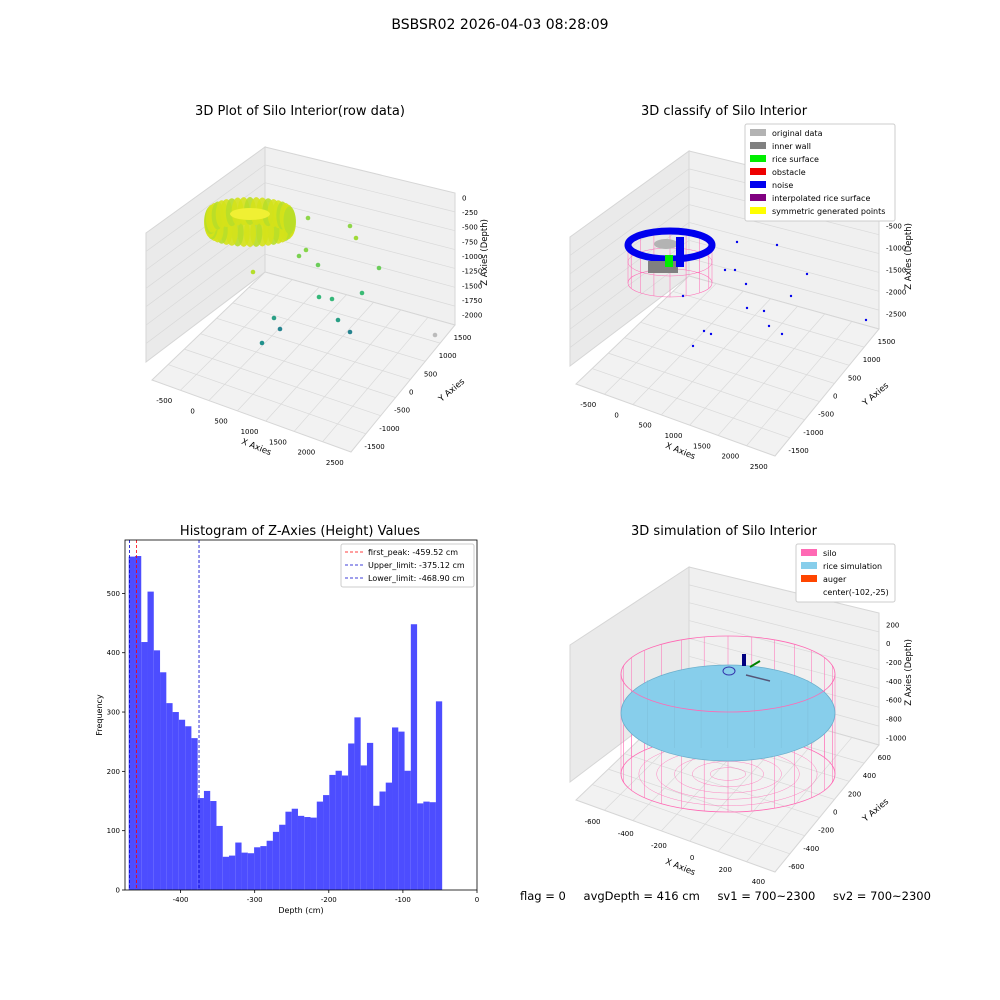 Image resolution: width=1000 pixels, height=1000 pixels. Describe the element at coordinates (99, 715) in the screenshot. I see `histogram-ylabel: Frequency` at that location.